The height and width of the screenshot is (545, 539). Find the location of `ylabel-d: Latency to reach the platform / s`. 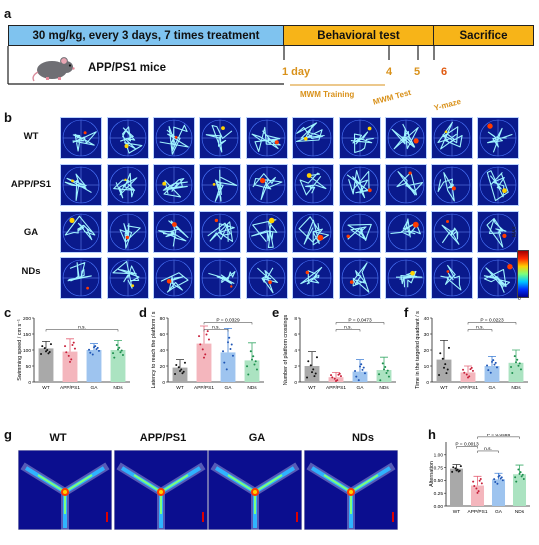

ylabel-d: Latency to reach the platform / s is located at coordinates (154, 349).